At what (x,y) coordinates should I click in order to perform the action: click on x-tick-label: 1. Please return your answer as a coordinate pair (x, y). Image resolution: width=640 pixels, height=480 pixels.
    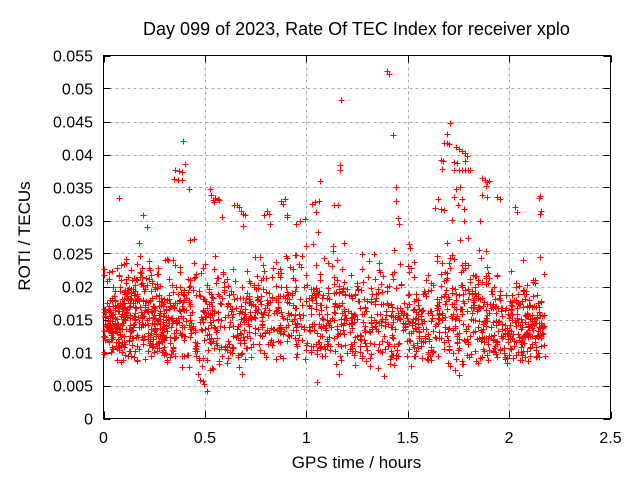
    Looking at the image, I should click on (306, 438).